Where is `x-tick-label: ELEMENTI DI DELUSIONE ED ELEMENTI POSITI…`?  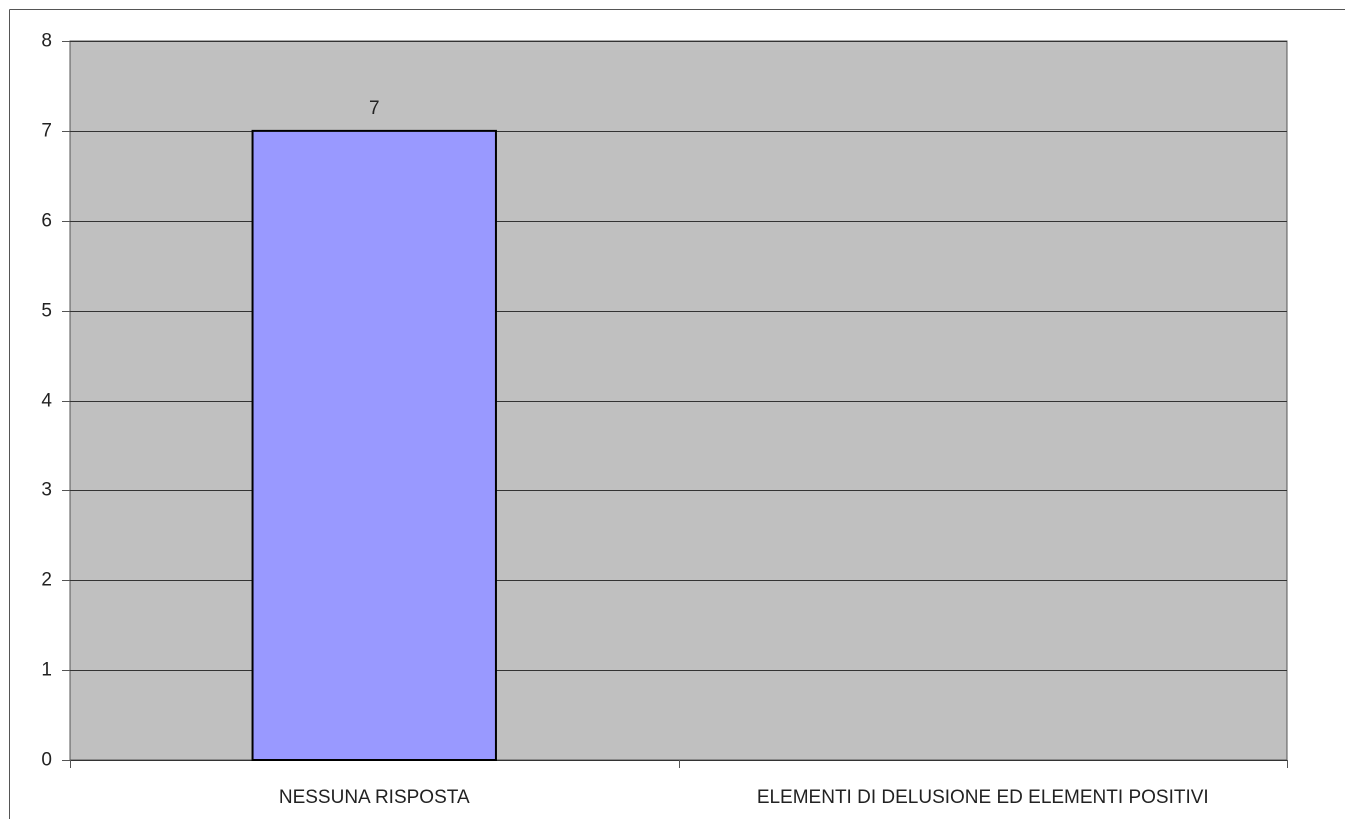 x-tick-label: ELEMENTI DI DELUSIONE ED ELEMENTI POSITI… is located at coordinates (983, 797).